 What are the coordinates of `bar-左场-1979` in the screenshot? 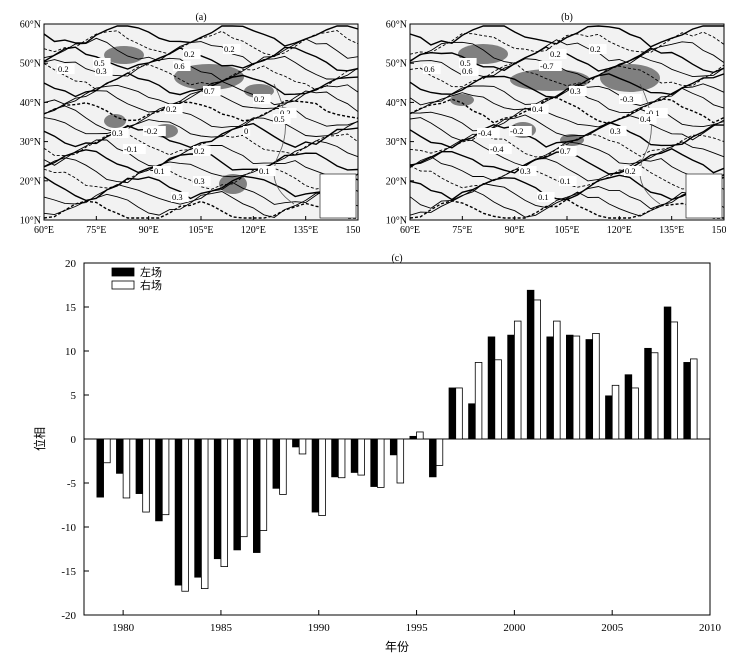 It's located at (100, 468).